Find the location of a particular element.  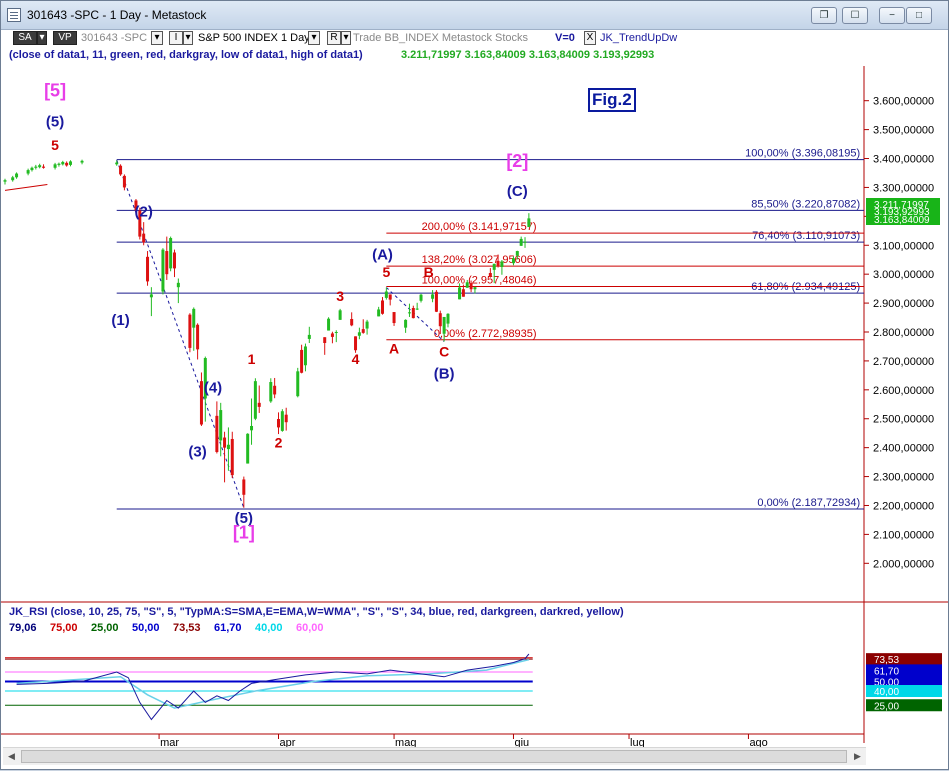

rsi-value: 50,00 is located at coordinates (146, 628).